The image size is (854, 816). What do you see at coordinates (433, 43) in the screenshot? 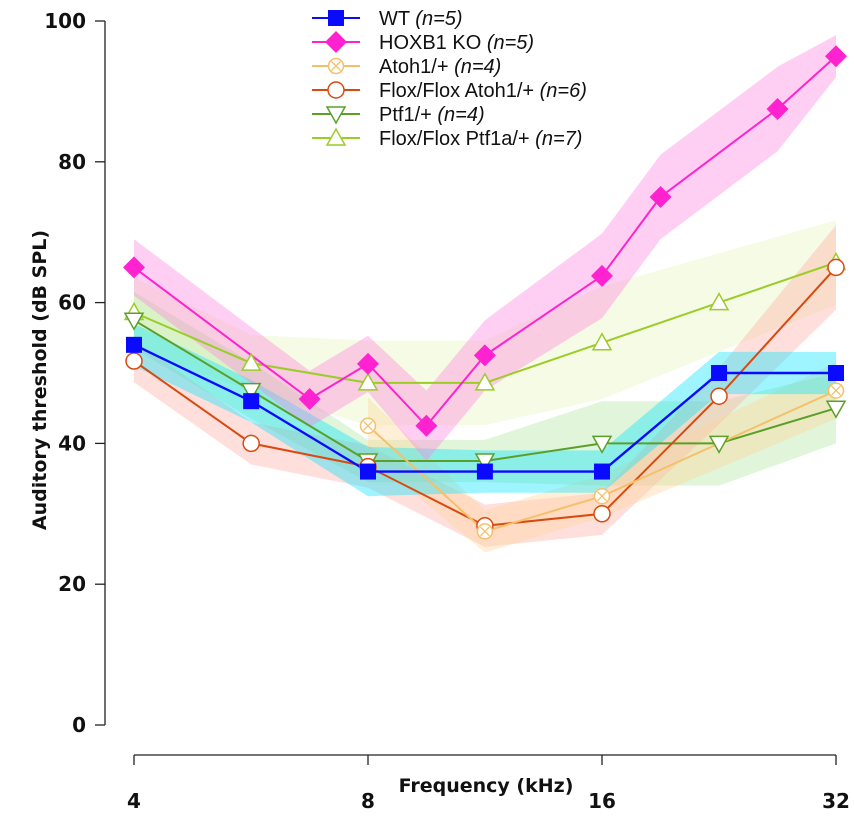
I see `legend-name-1: HOXB1 KO` at bounding box center [433, 43].